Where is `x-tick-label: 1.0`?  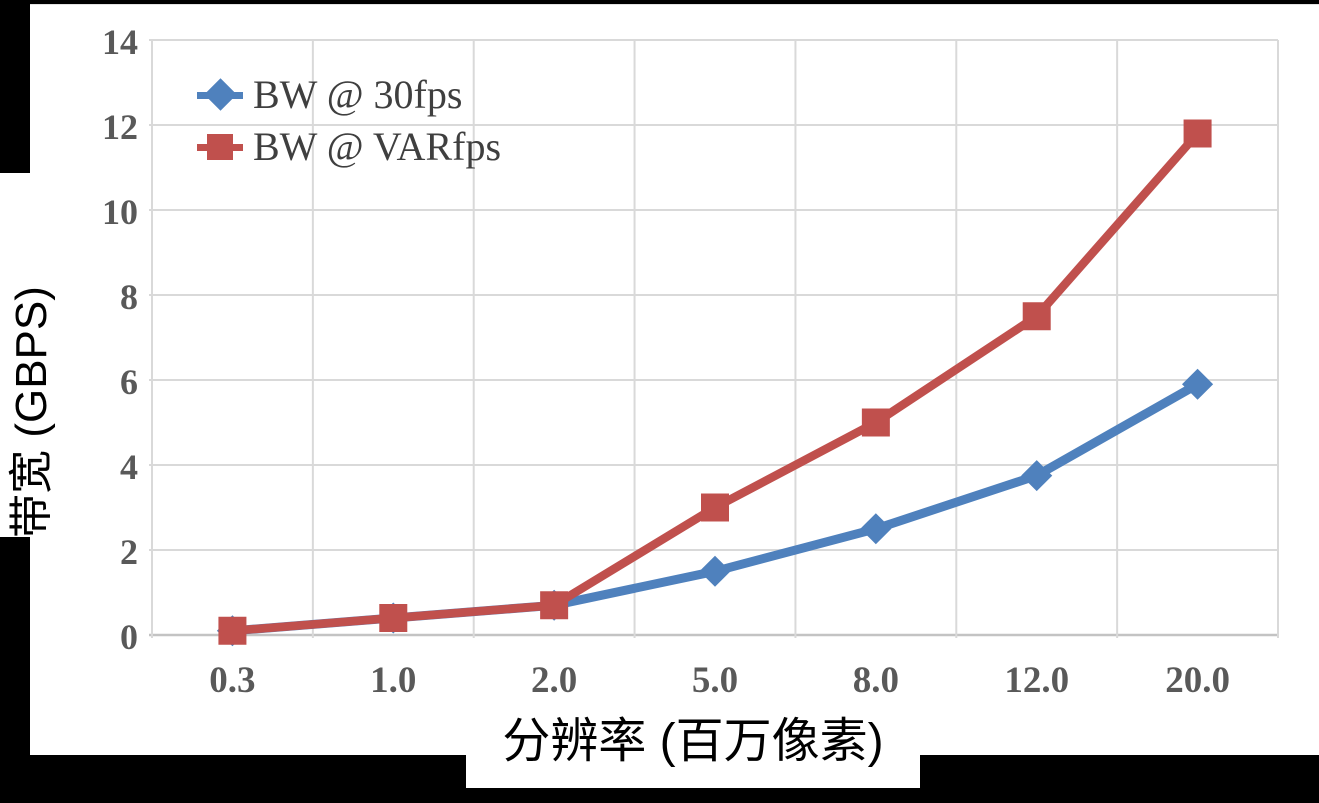
x-tick-label: 1.0 is located at coordinates (393, 680).